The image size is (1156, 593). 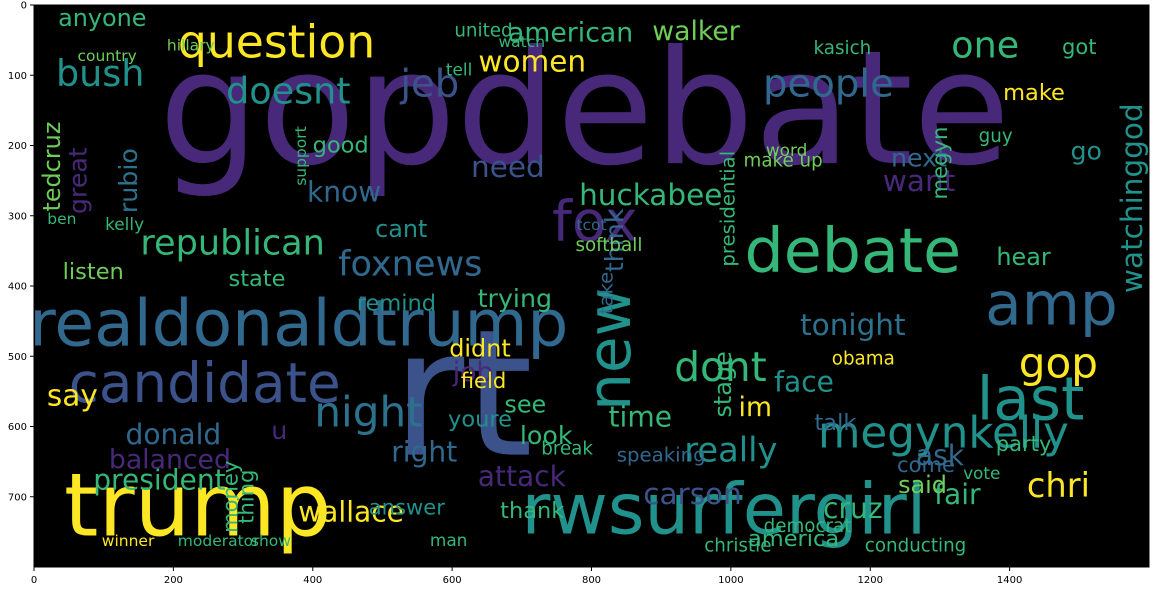 What do you see at coordinates (1087, 151) in the screenshot?
I see `word-63: go` at bounding box center [1087, 151].